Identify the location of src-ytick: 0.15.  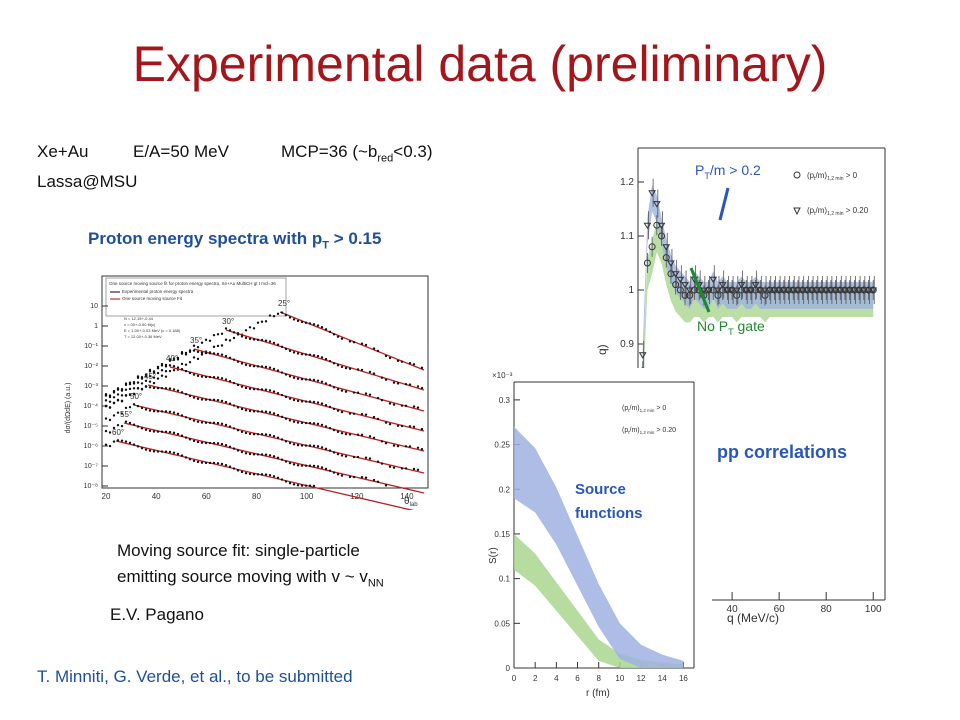
(502, 534).